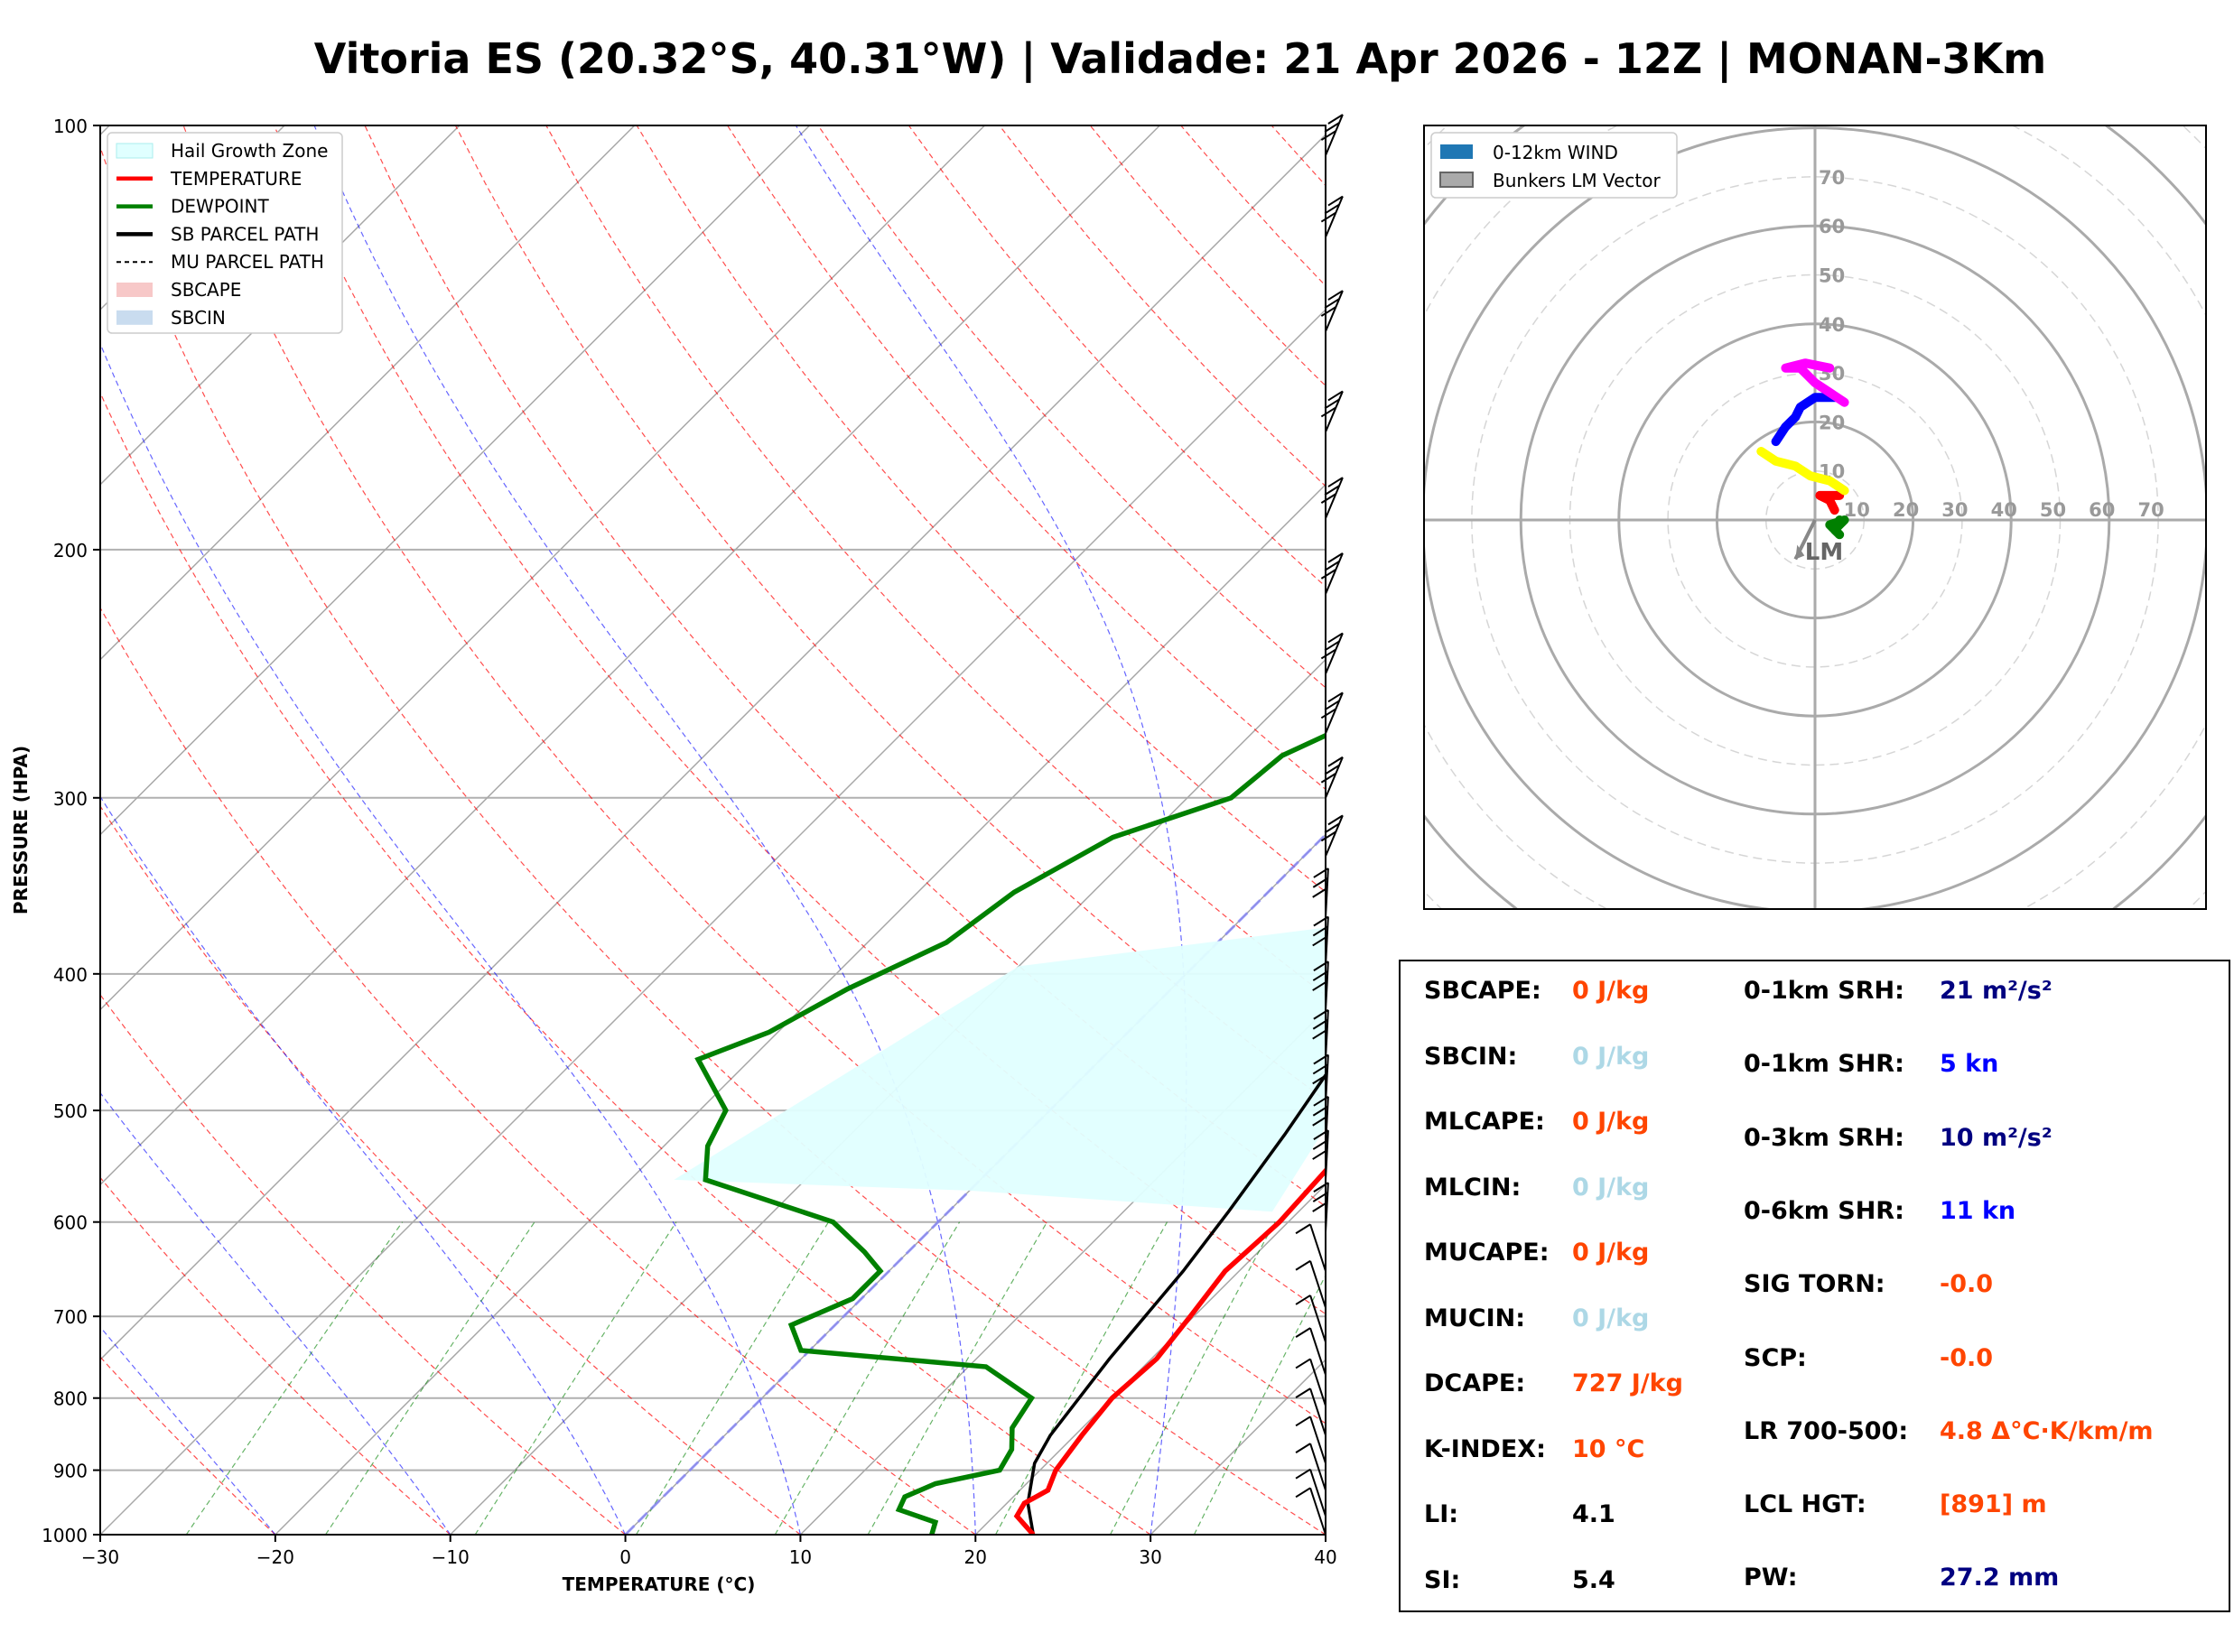  I want to click on index-value: 10 m²/s², so click(1996, 1137).